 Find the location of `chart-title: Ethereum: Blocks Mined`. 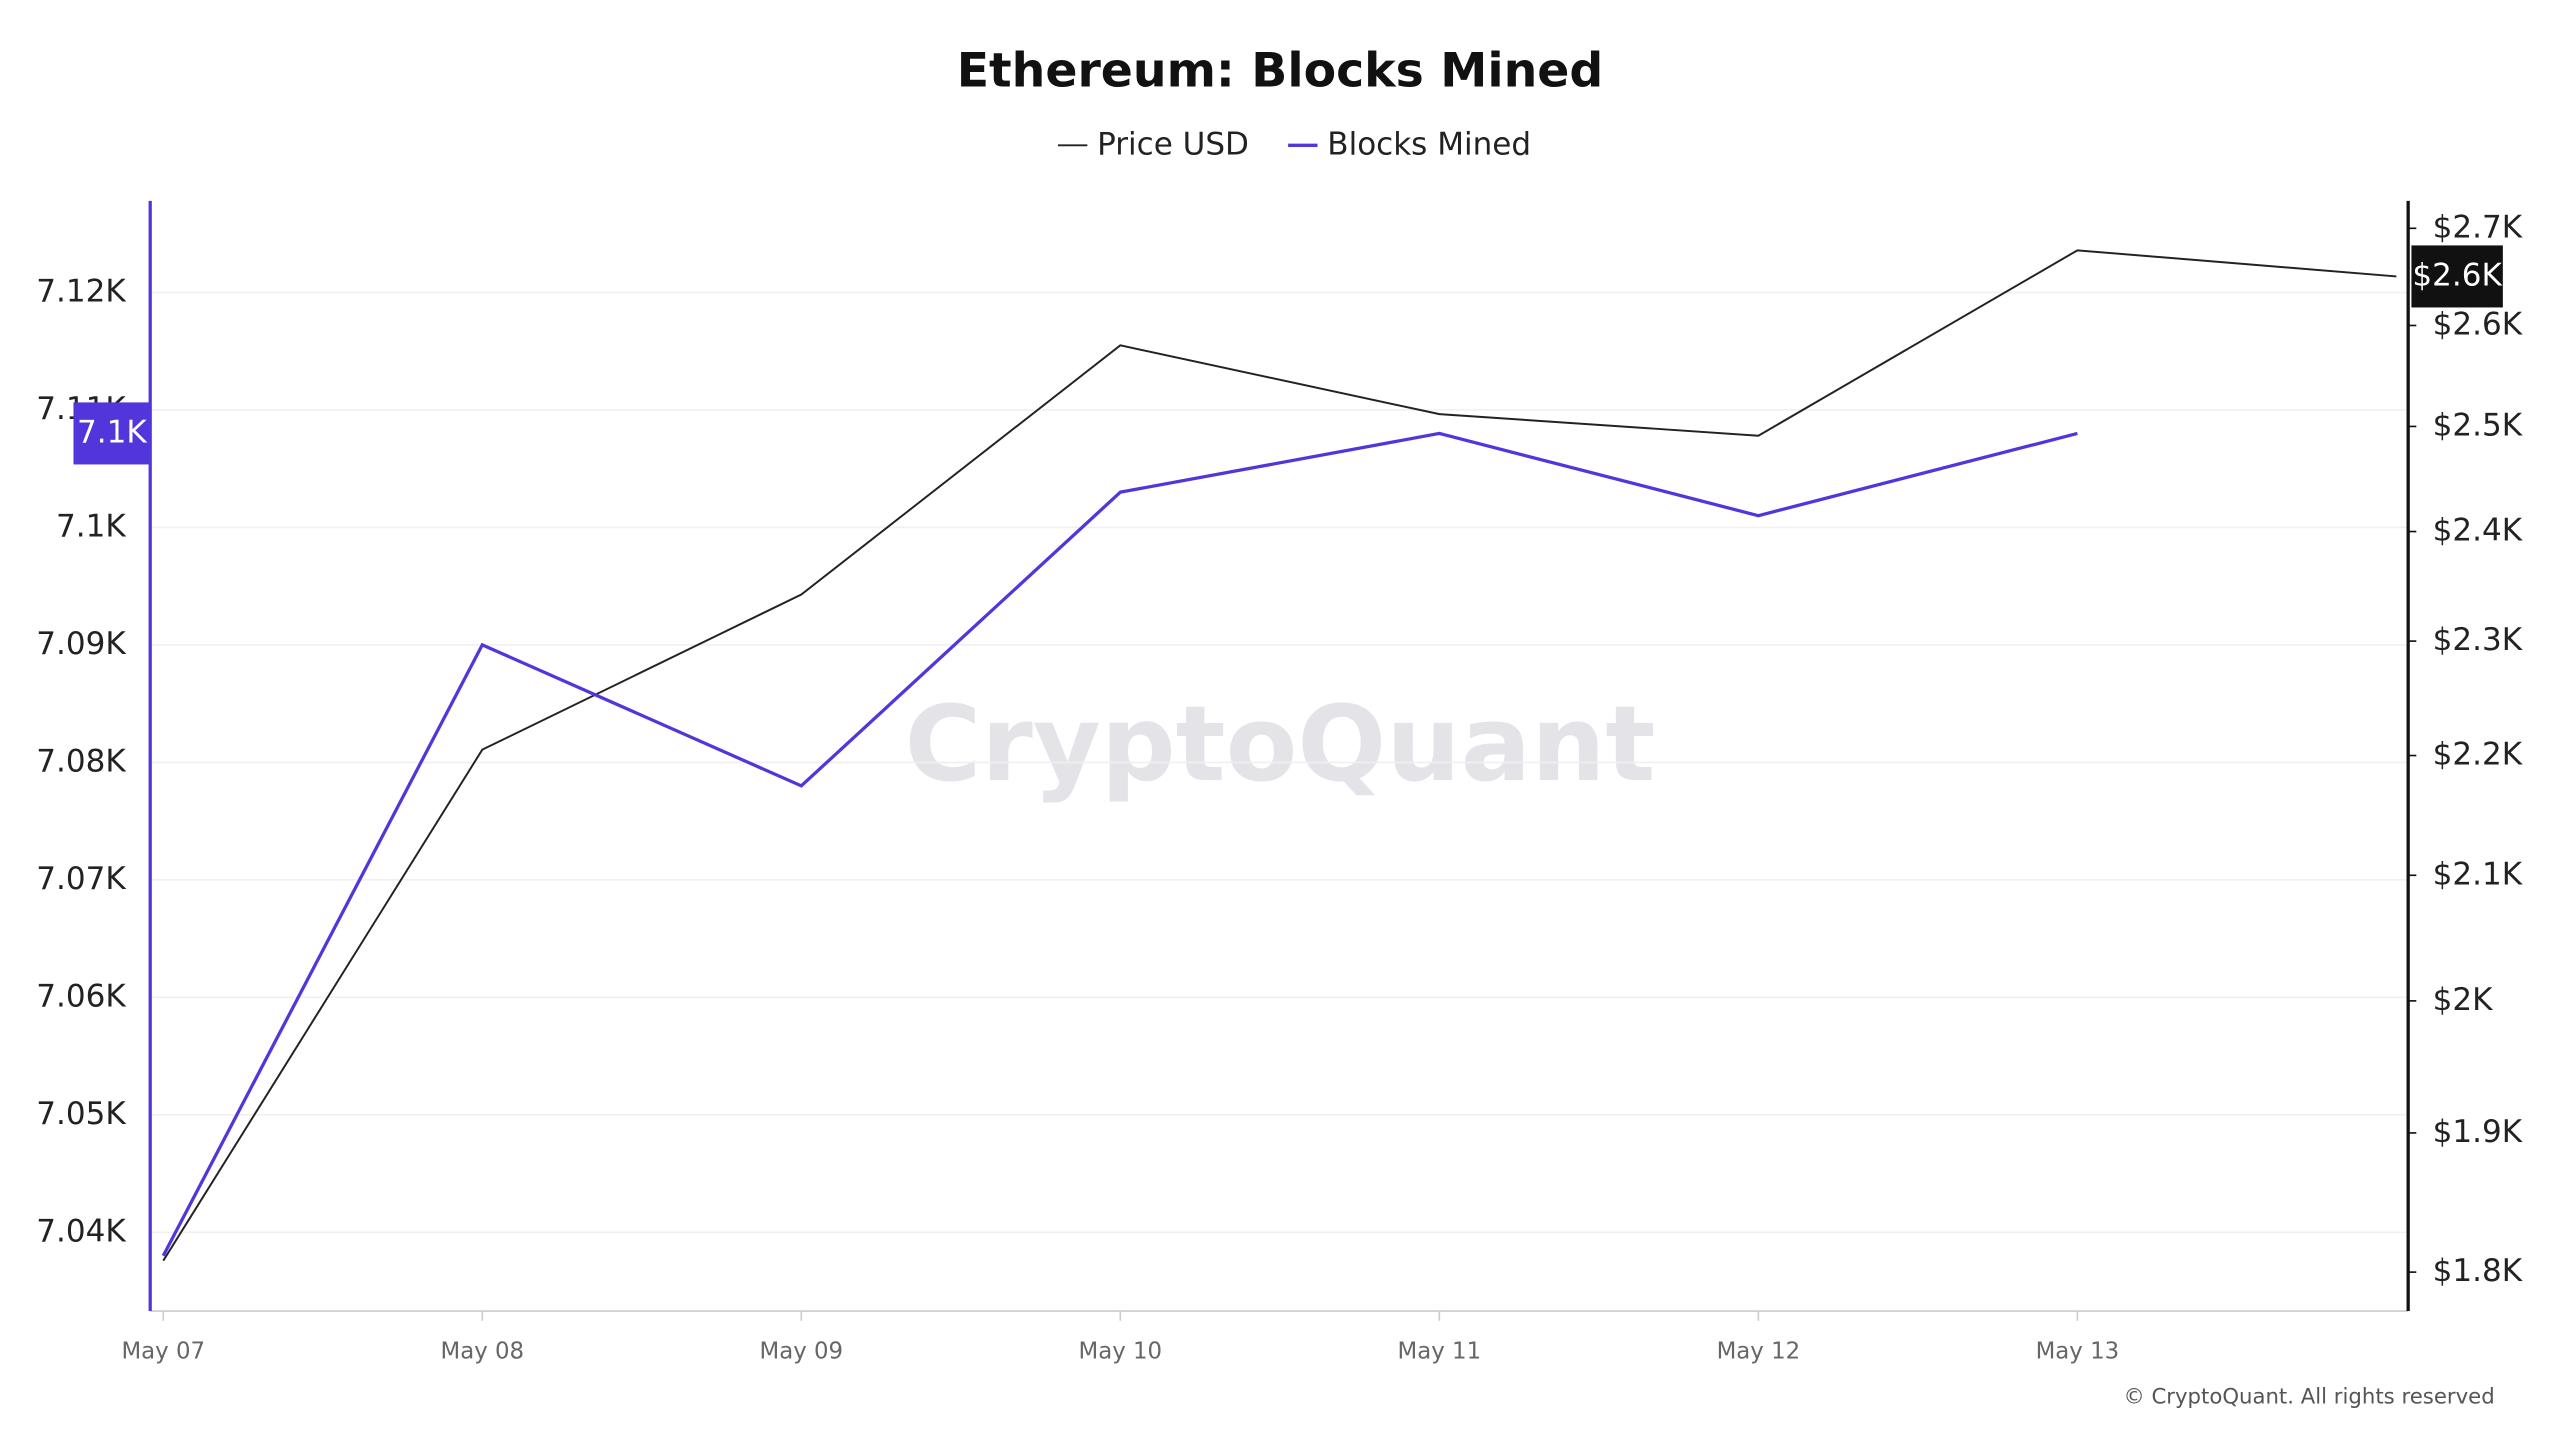

chart-title: Ethereum: Blocks Mined is located at coordinates (1280, 70).